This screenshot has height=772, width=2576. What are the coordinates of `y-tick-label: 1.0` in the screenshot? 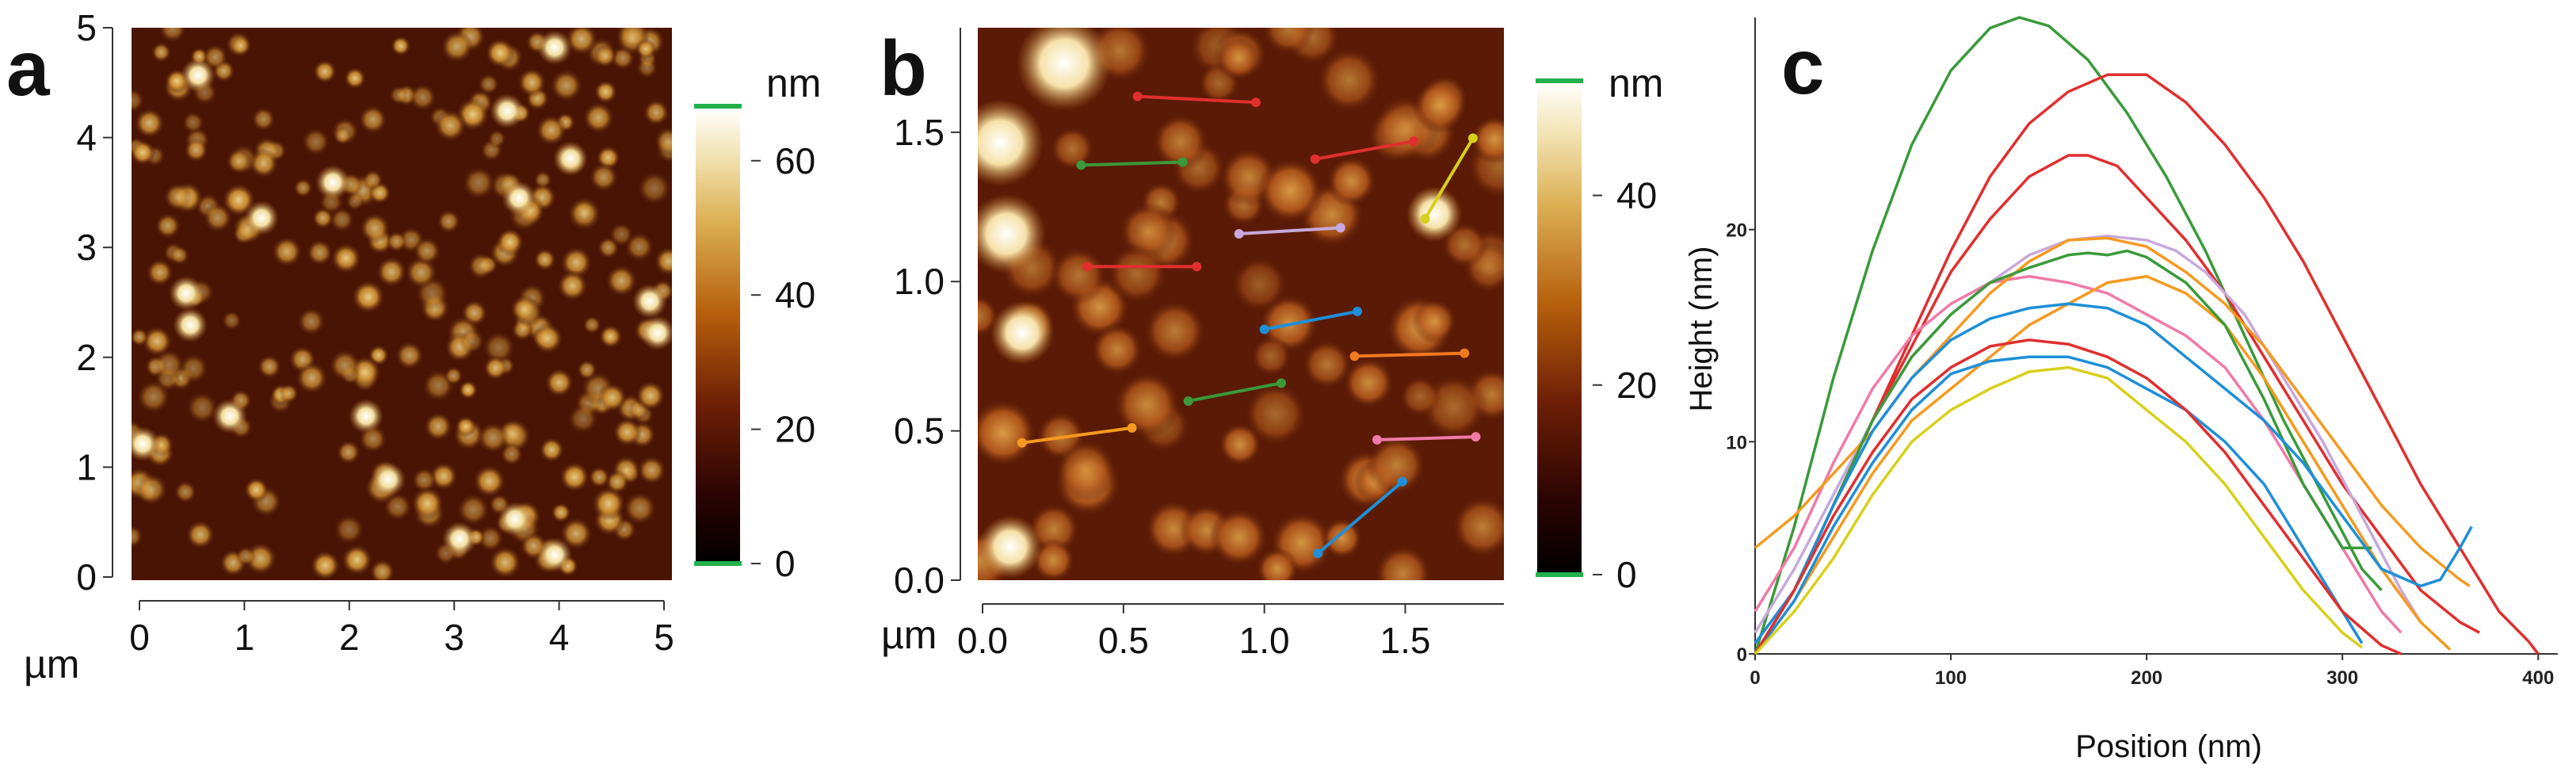 It's located at (919, 281).